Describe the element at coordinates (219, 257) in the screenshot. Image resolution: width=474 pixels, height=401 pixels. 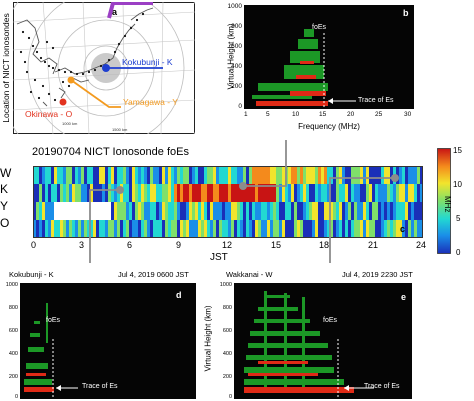
I see `panel-c-xlabel: JST` at that location.